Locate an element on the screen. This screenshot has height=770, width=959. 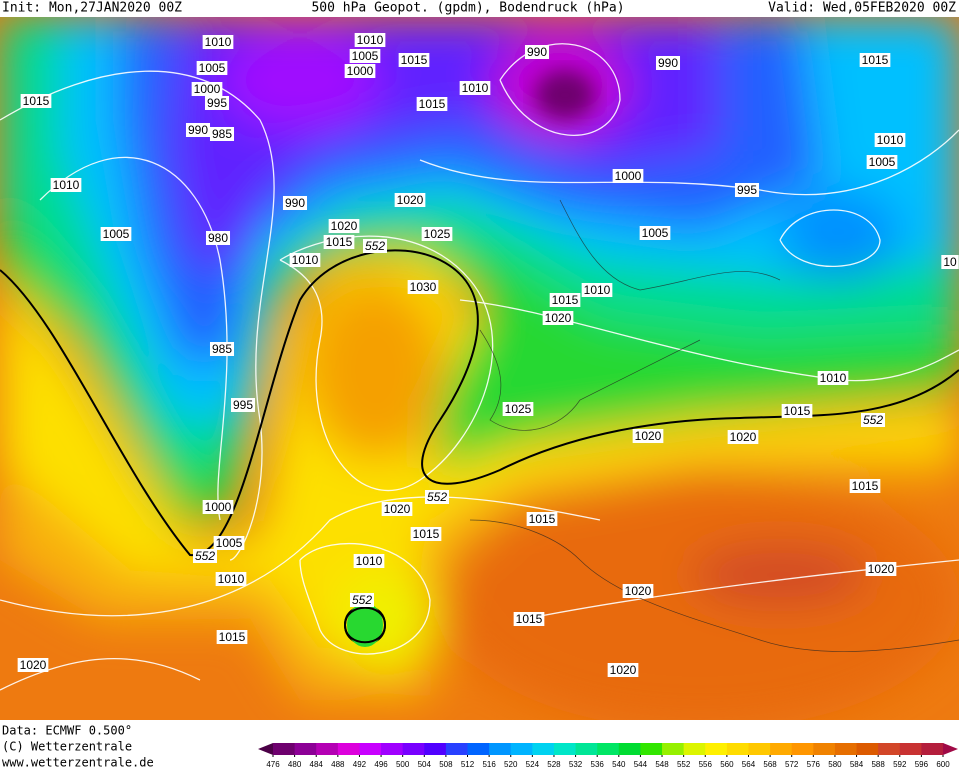
isobar-label: 10 is located at coordinates (950, 262).